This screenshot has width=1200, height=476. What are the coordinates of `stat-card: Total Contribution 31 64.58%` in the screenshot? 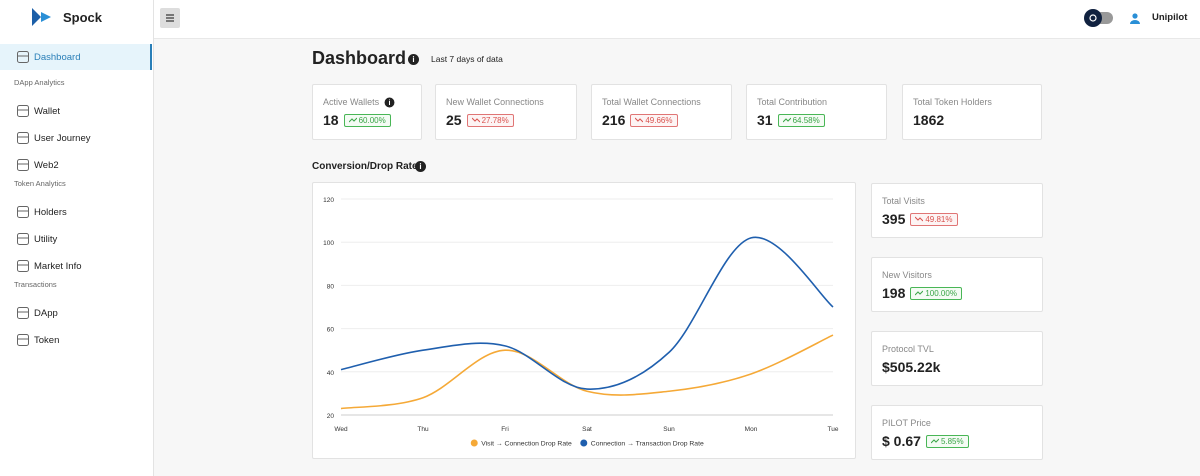 It's located at (816, 112).